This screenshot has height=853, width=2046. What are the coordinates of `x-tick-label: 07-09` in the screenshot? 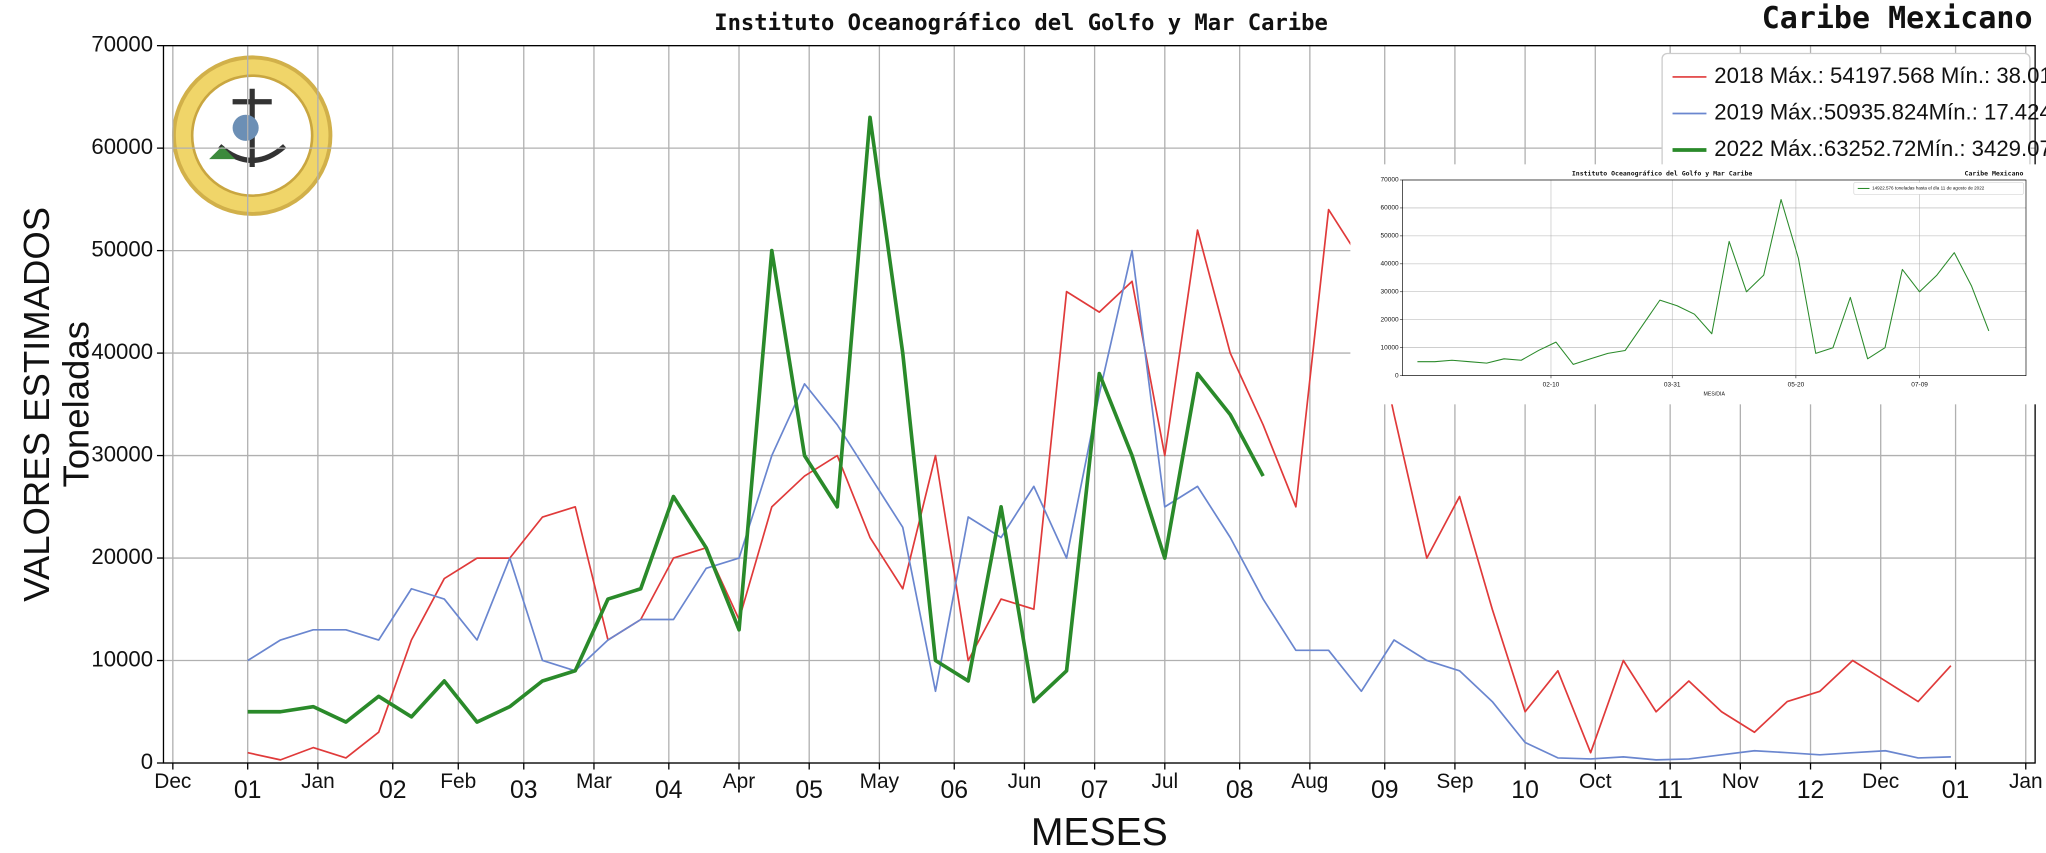 It's located at (1919, 384).